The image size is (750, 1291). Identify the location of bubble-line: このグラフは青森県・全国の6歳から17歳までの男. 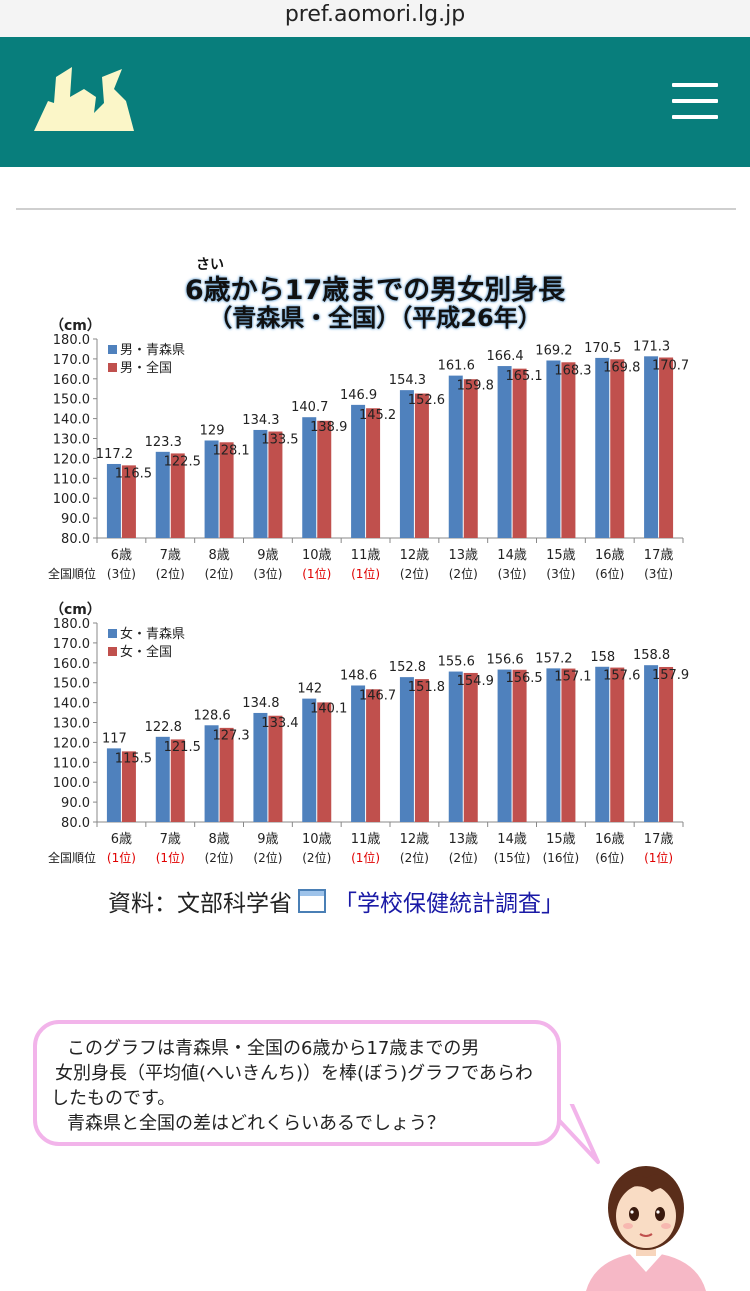
(273, 1048).